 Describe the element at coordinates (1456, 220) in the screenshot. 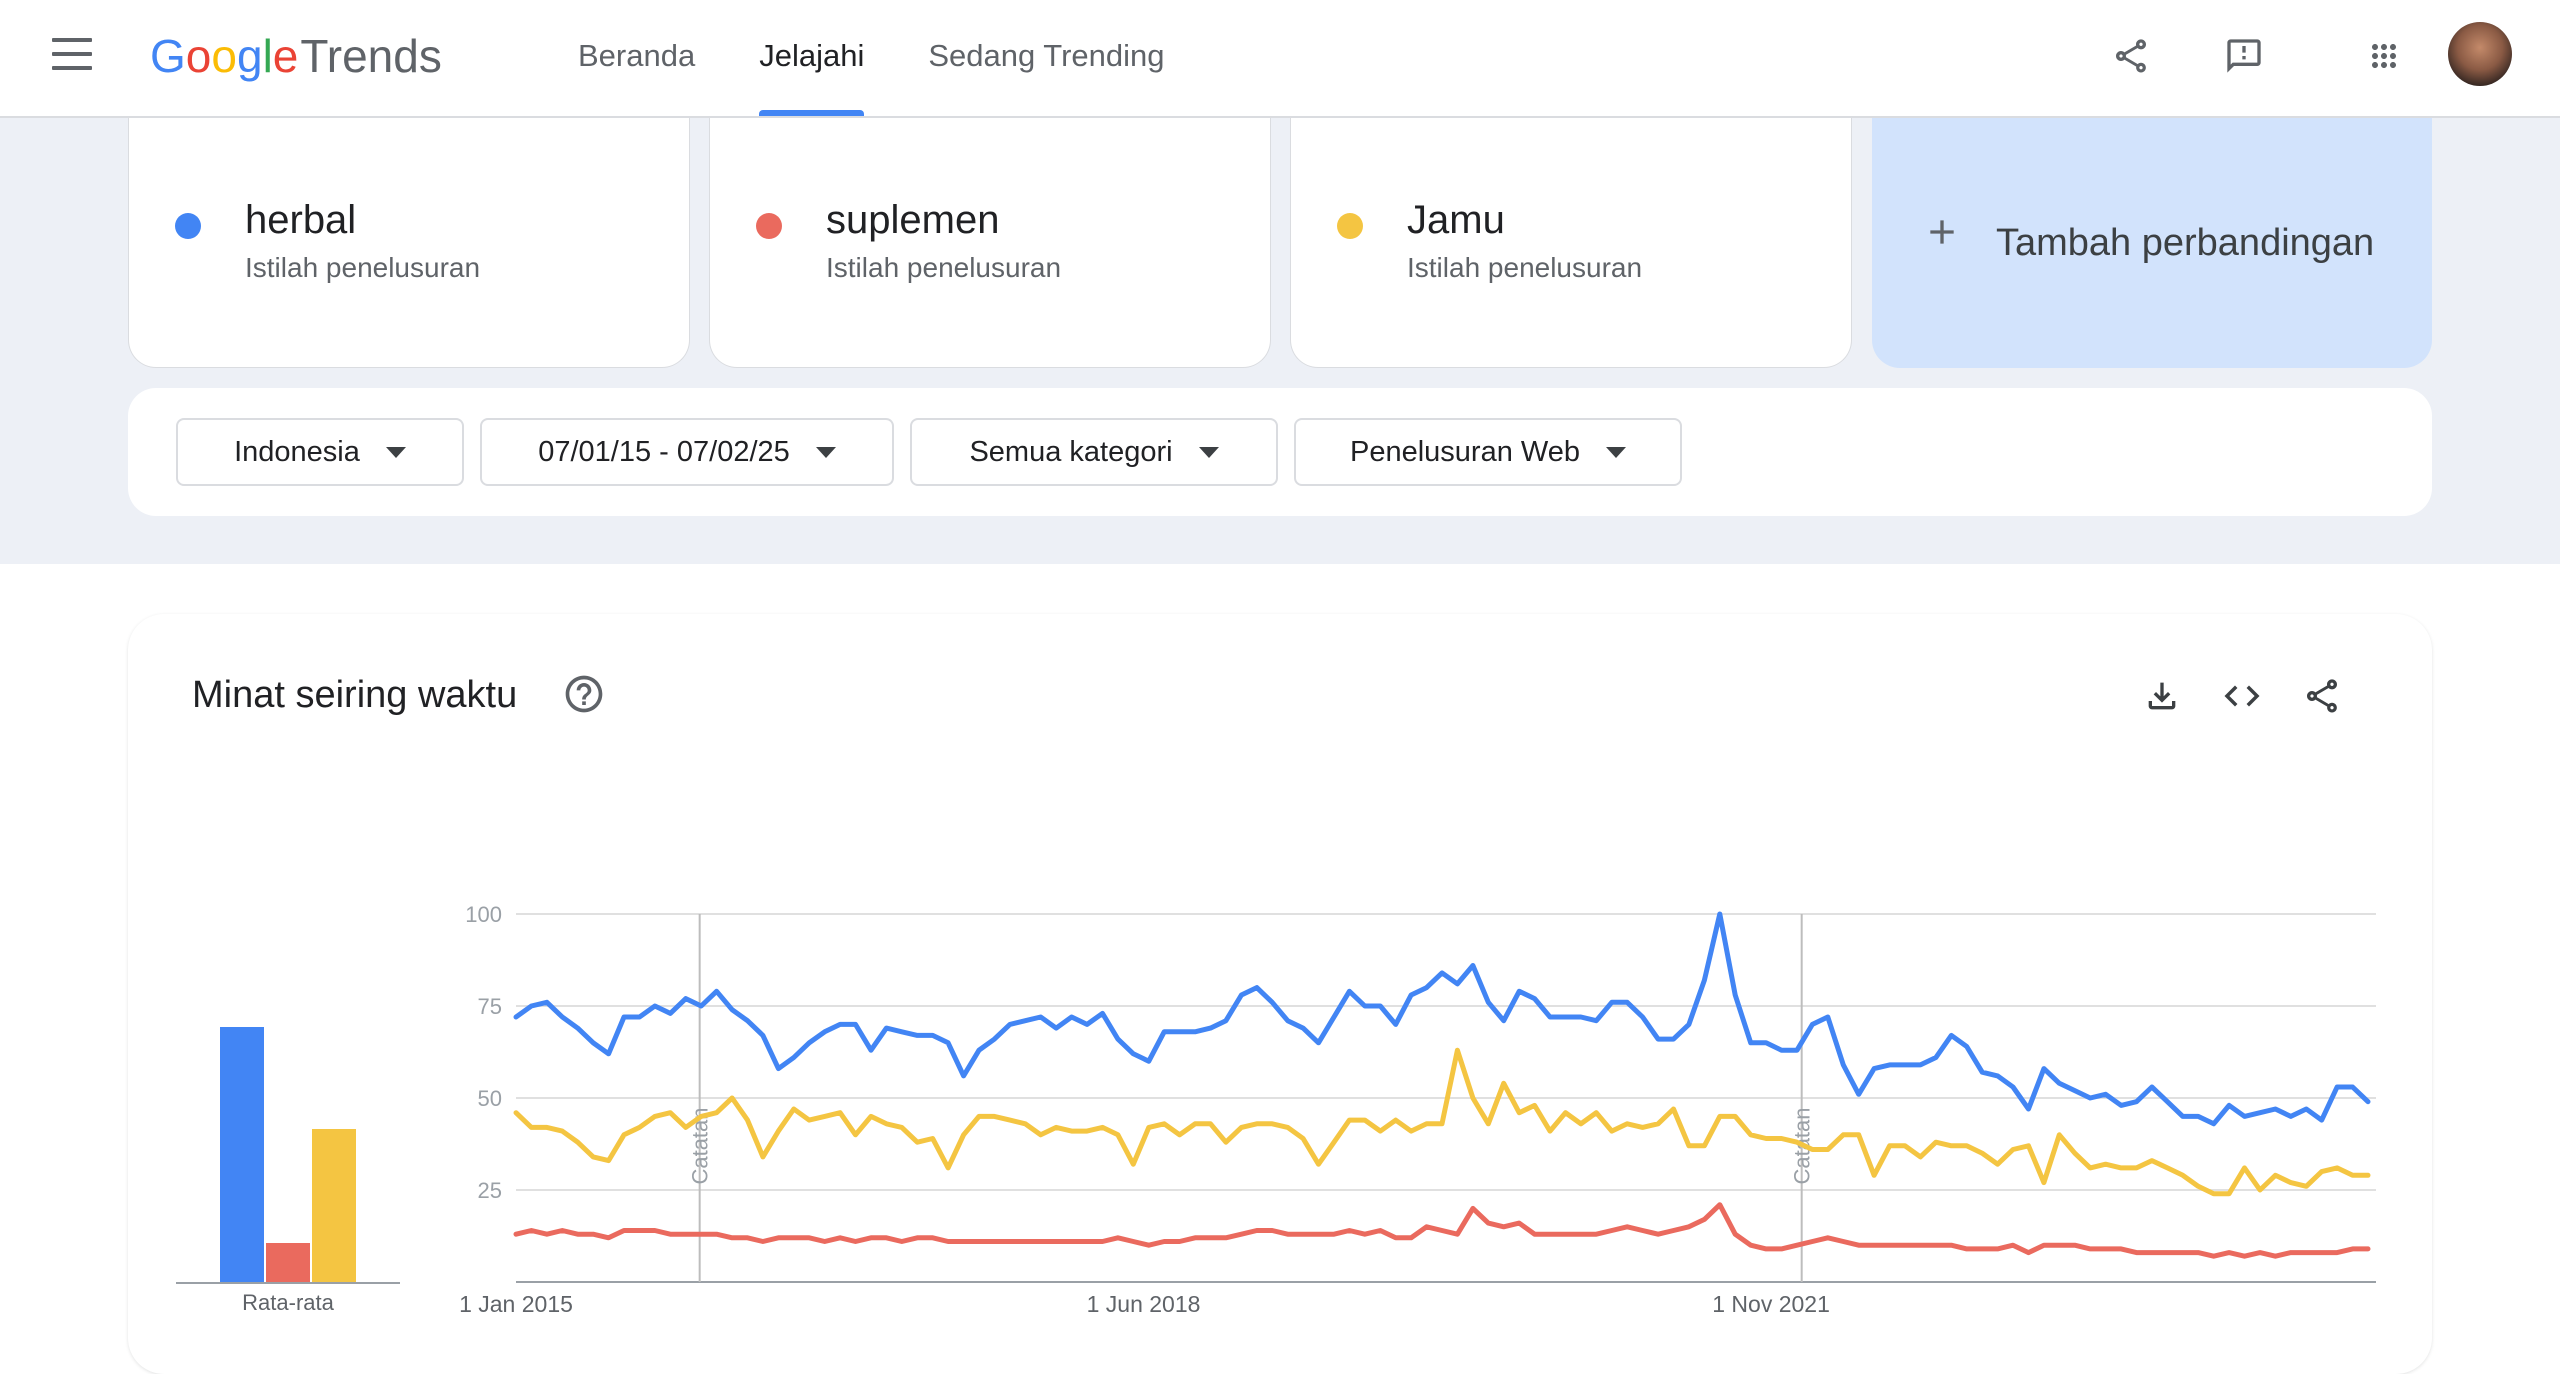

I see `term-name: Jamu` at that location.